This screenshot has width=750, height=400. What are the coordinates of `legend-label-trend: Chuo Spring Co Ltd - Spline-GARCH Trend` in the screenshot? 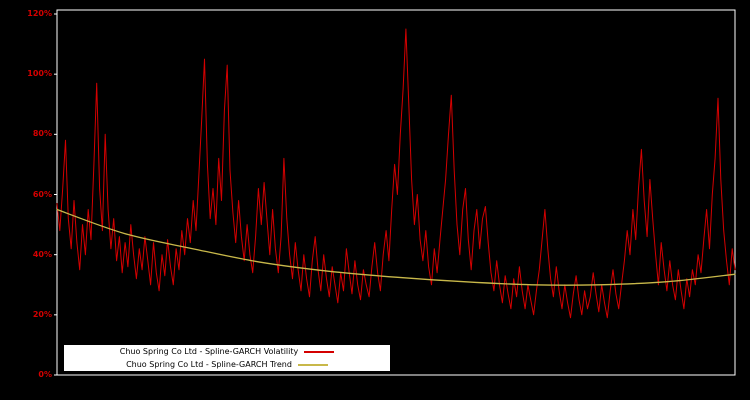 It's located at (209, 364).